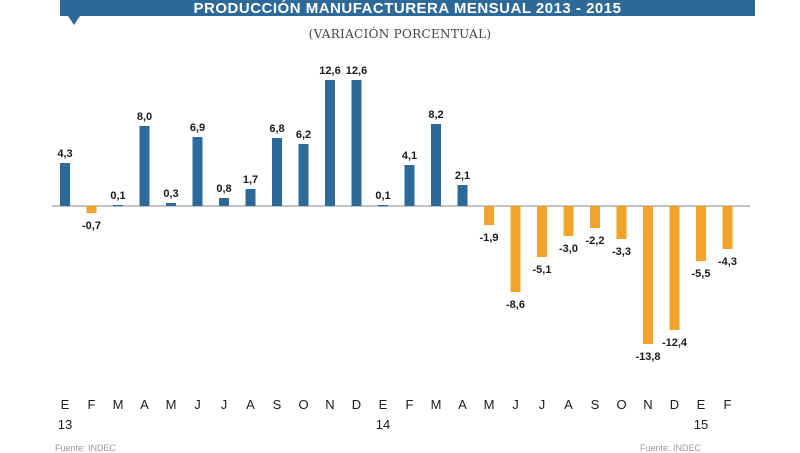 The width and height of the screenshot is (800, 453). What do you see at coordinates (675, 343) in the screenshot?
I see `value-label-23: -12,4` at bounding box center [675, 343].